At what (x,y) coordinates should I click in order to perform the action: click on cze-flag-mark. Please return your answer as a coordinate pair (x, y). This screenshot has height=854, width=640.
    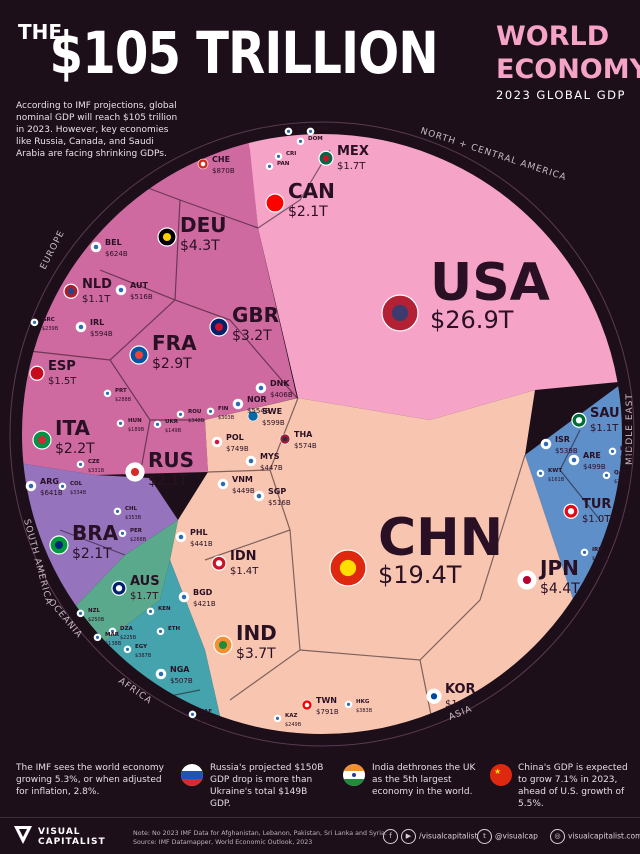
    Looking at the image, I should click on (80, 464).